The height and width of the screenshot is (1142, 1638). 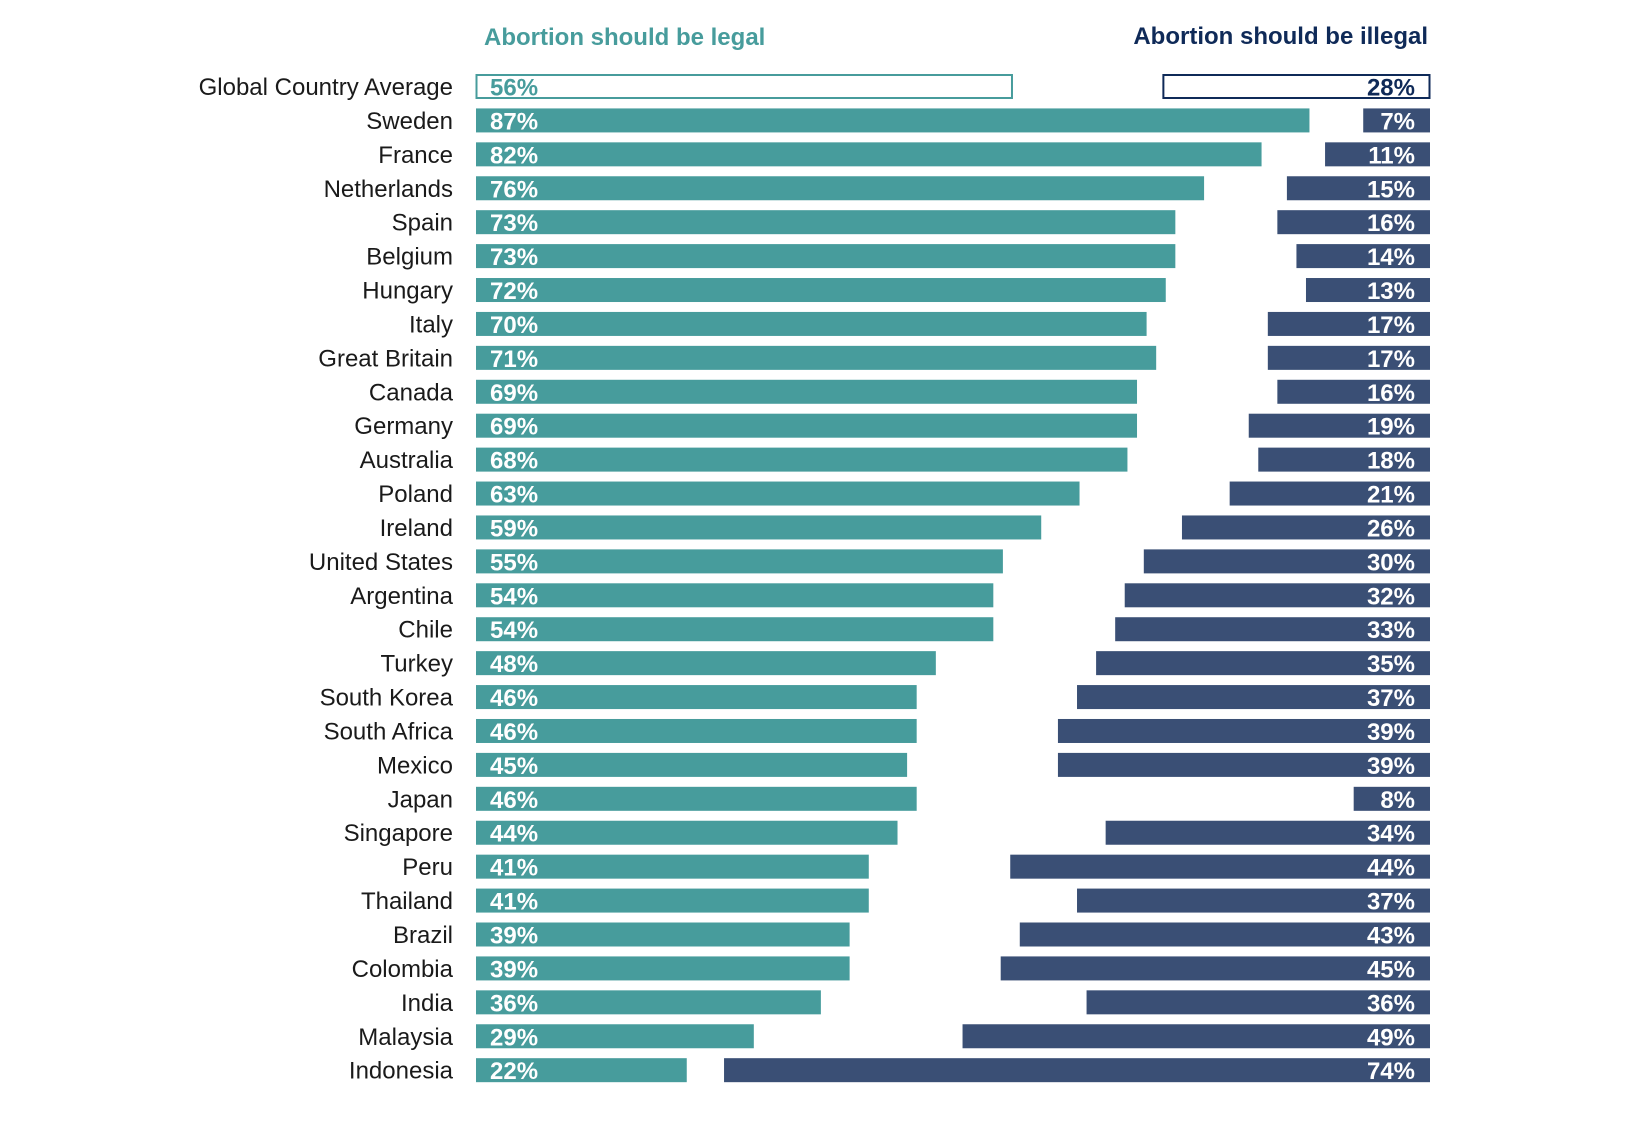 I want to click on bar-row: Global Country Average 56% 28%, so click(x=815, y=88).